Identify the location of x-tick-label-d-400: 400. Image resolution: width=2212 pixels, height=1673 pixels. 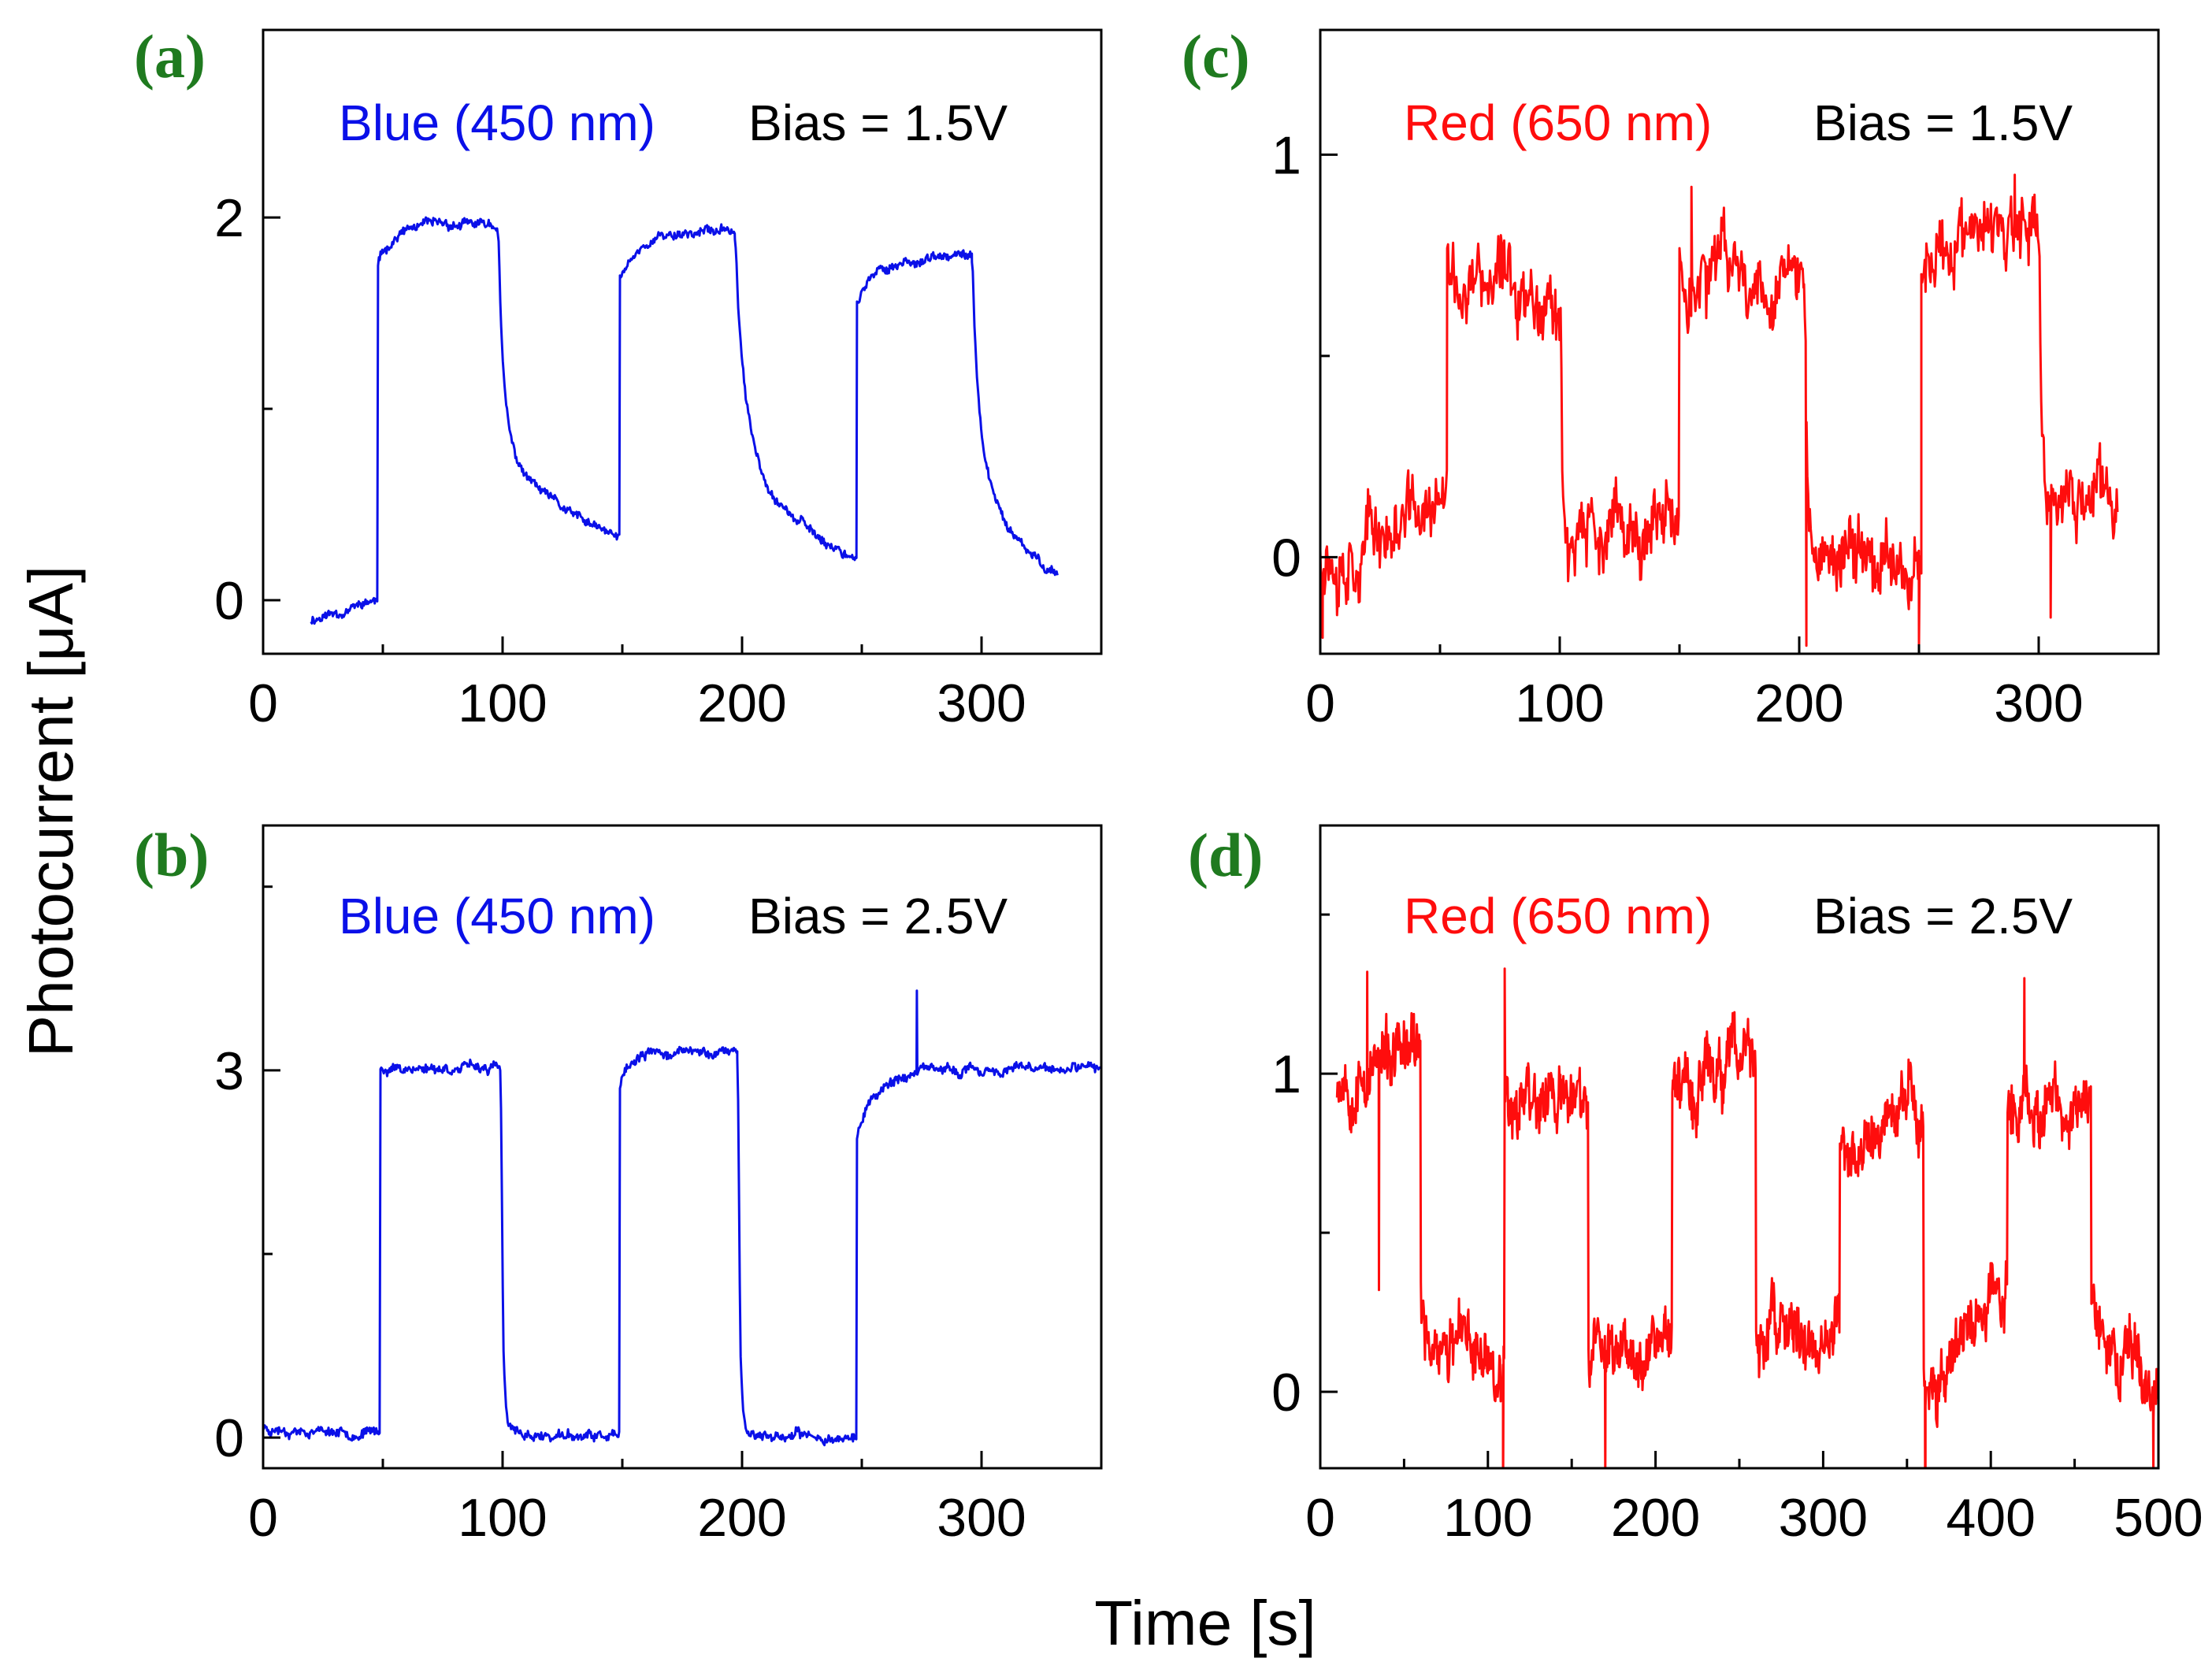
(1990, 1518).